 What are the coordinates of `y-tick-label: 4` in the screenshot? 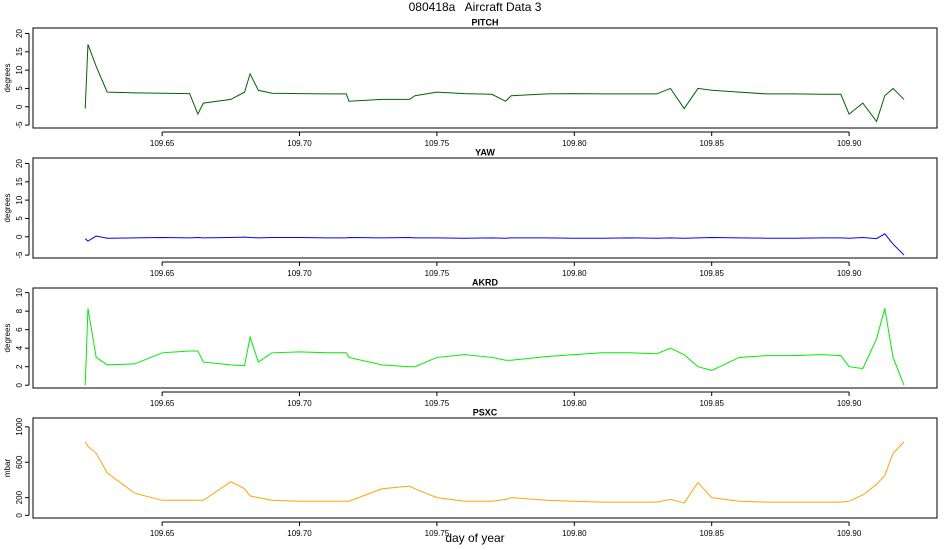 It's located at (19, 347).